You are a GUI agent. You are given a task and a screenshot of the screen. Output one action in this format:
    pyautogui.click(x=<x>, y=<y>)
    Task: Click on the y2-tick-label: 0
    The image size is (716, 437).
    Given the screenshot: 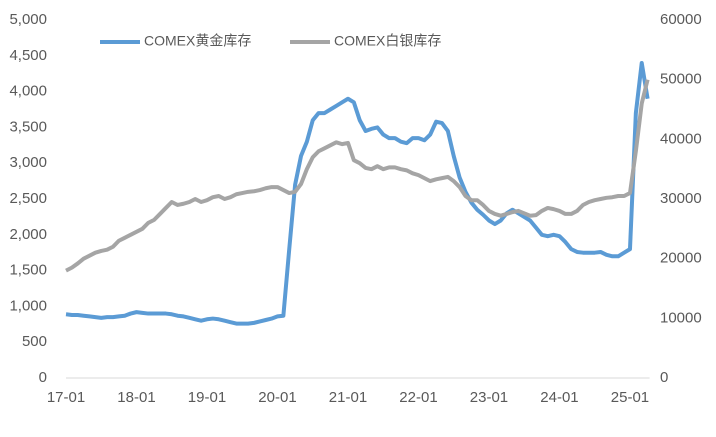 What is the action you would take?
    pyautogui.click(x=664, y=377)
    